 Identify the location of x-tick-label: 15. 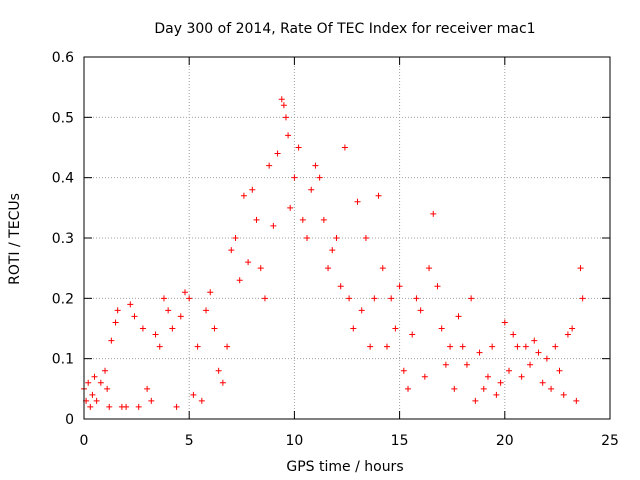
(400, 441).